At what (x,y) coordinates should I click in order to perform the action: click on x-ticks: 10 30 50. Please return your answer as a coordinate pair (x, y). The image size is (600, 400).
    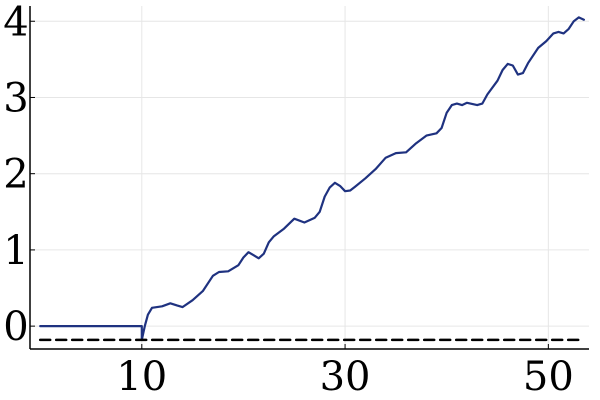
    Looking at the image, I should click on (345, 372).